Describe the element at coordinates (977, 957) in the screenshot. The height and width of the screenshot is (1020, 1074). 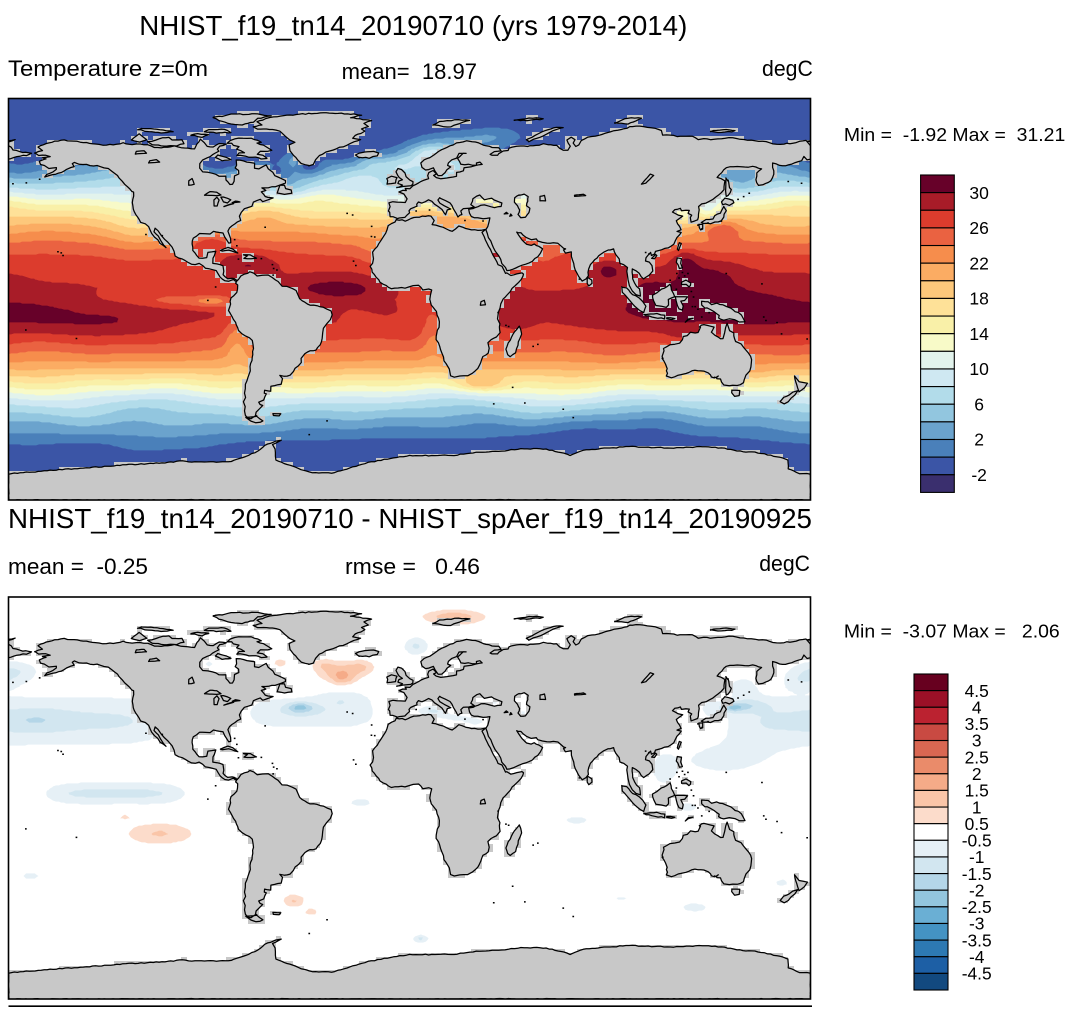
I see `svg-text: -4` at that location.